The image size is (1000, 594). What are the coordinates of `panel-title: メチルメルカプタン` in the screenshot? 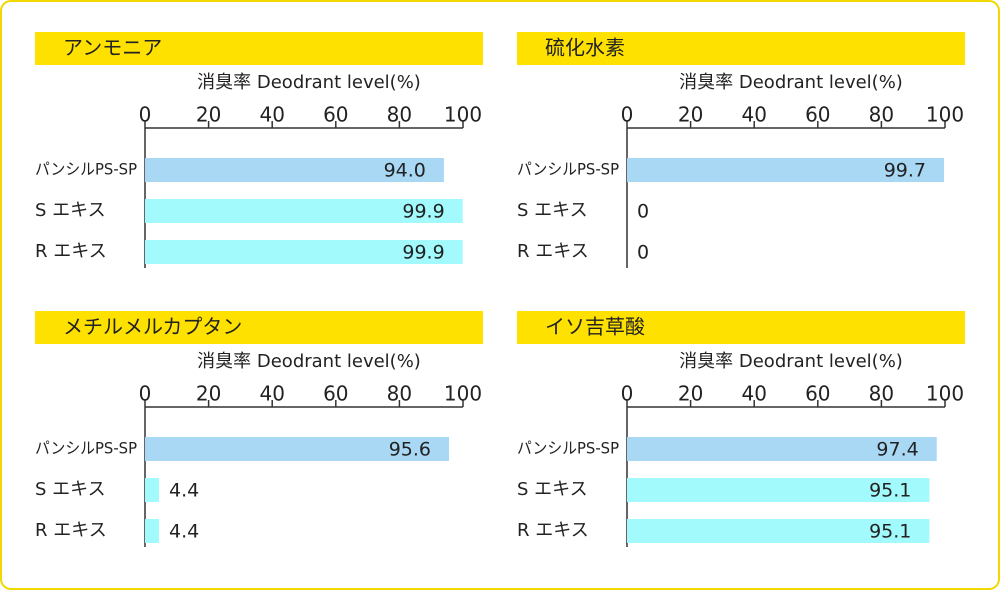 It's located at (152, 327).